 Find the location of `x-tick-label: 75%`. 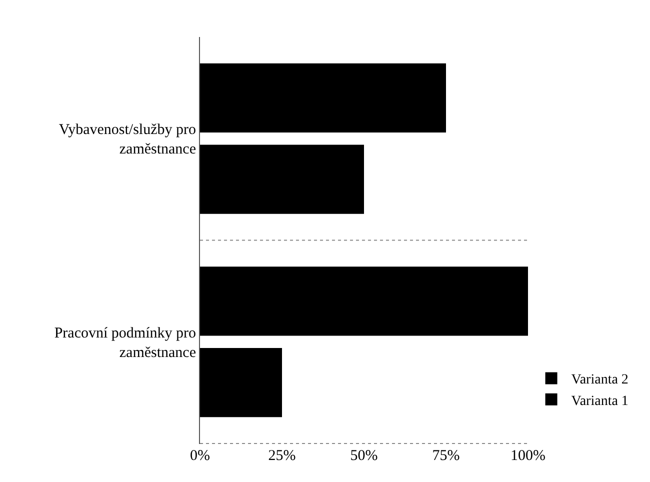

x-tick-label: 75% is located at coordinates (446, 456).